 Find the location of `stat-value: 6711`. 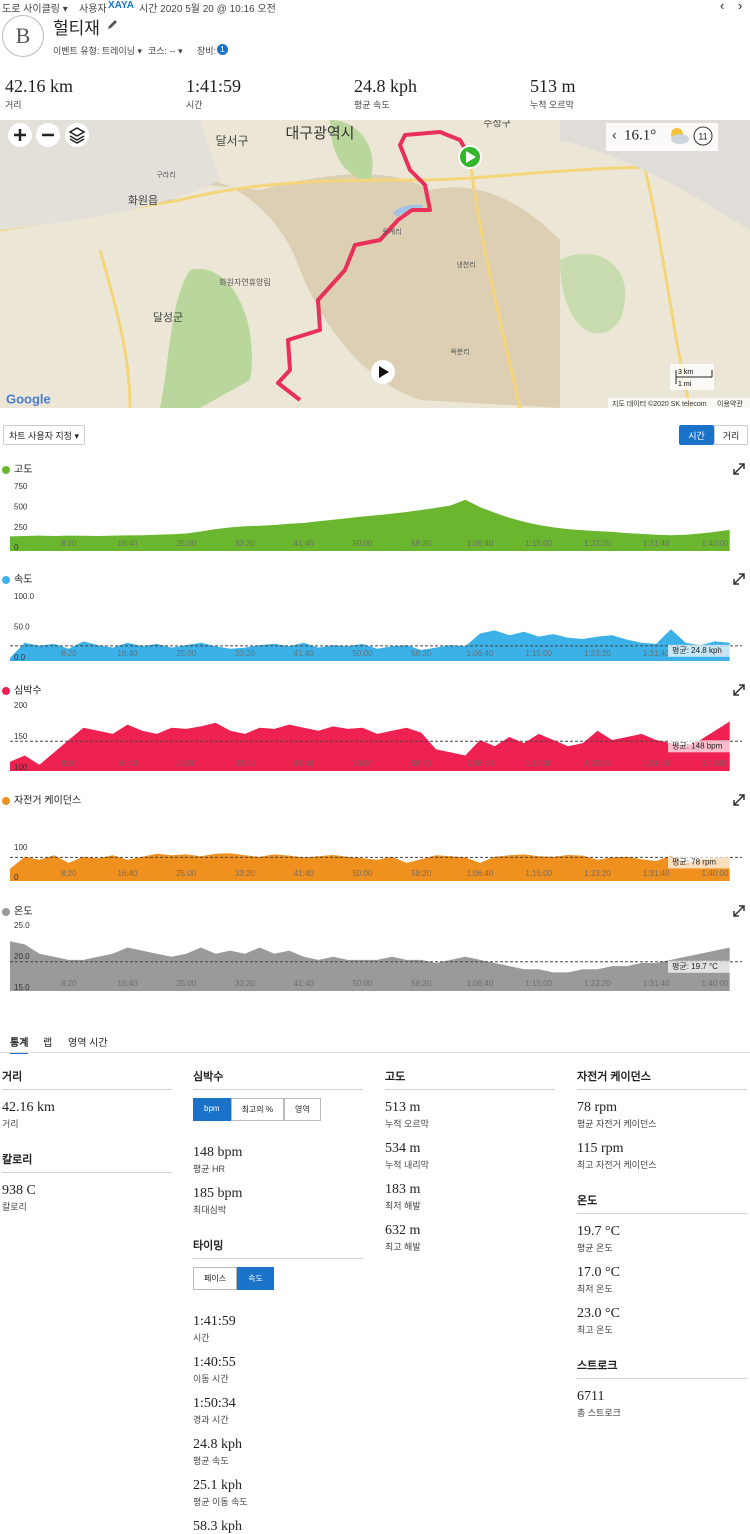

stat-value: 6711 is located at coordinates (591, 1396).